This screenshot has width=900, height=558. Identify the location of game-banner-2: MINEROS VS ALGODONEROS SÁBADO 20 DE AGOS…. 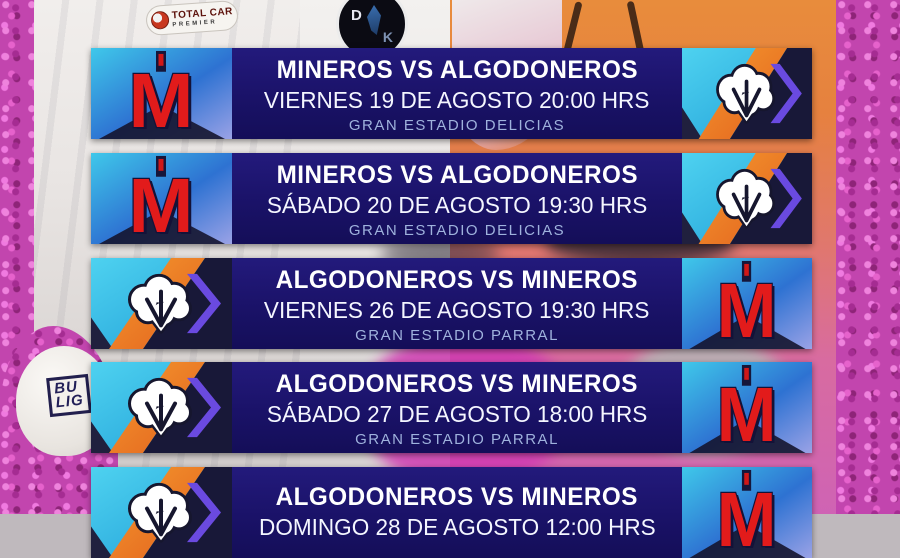
(451, 198).